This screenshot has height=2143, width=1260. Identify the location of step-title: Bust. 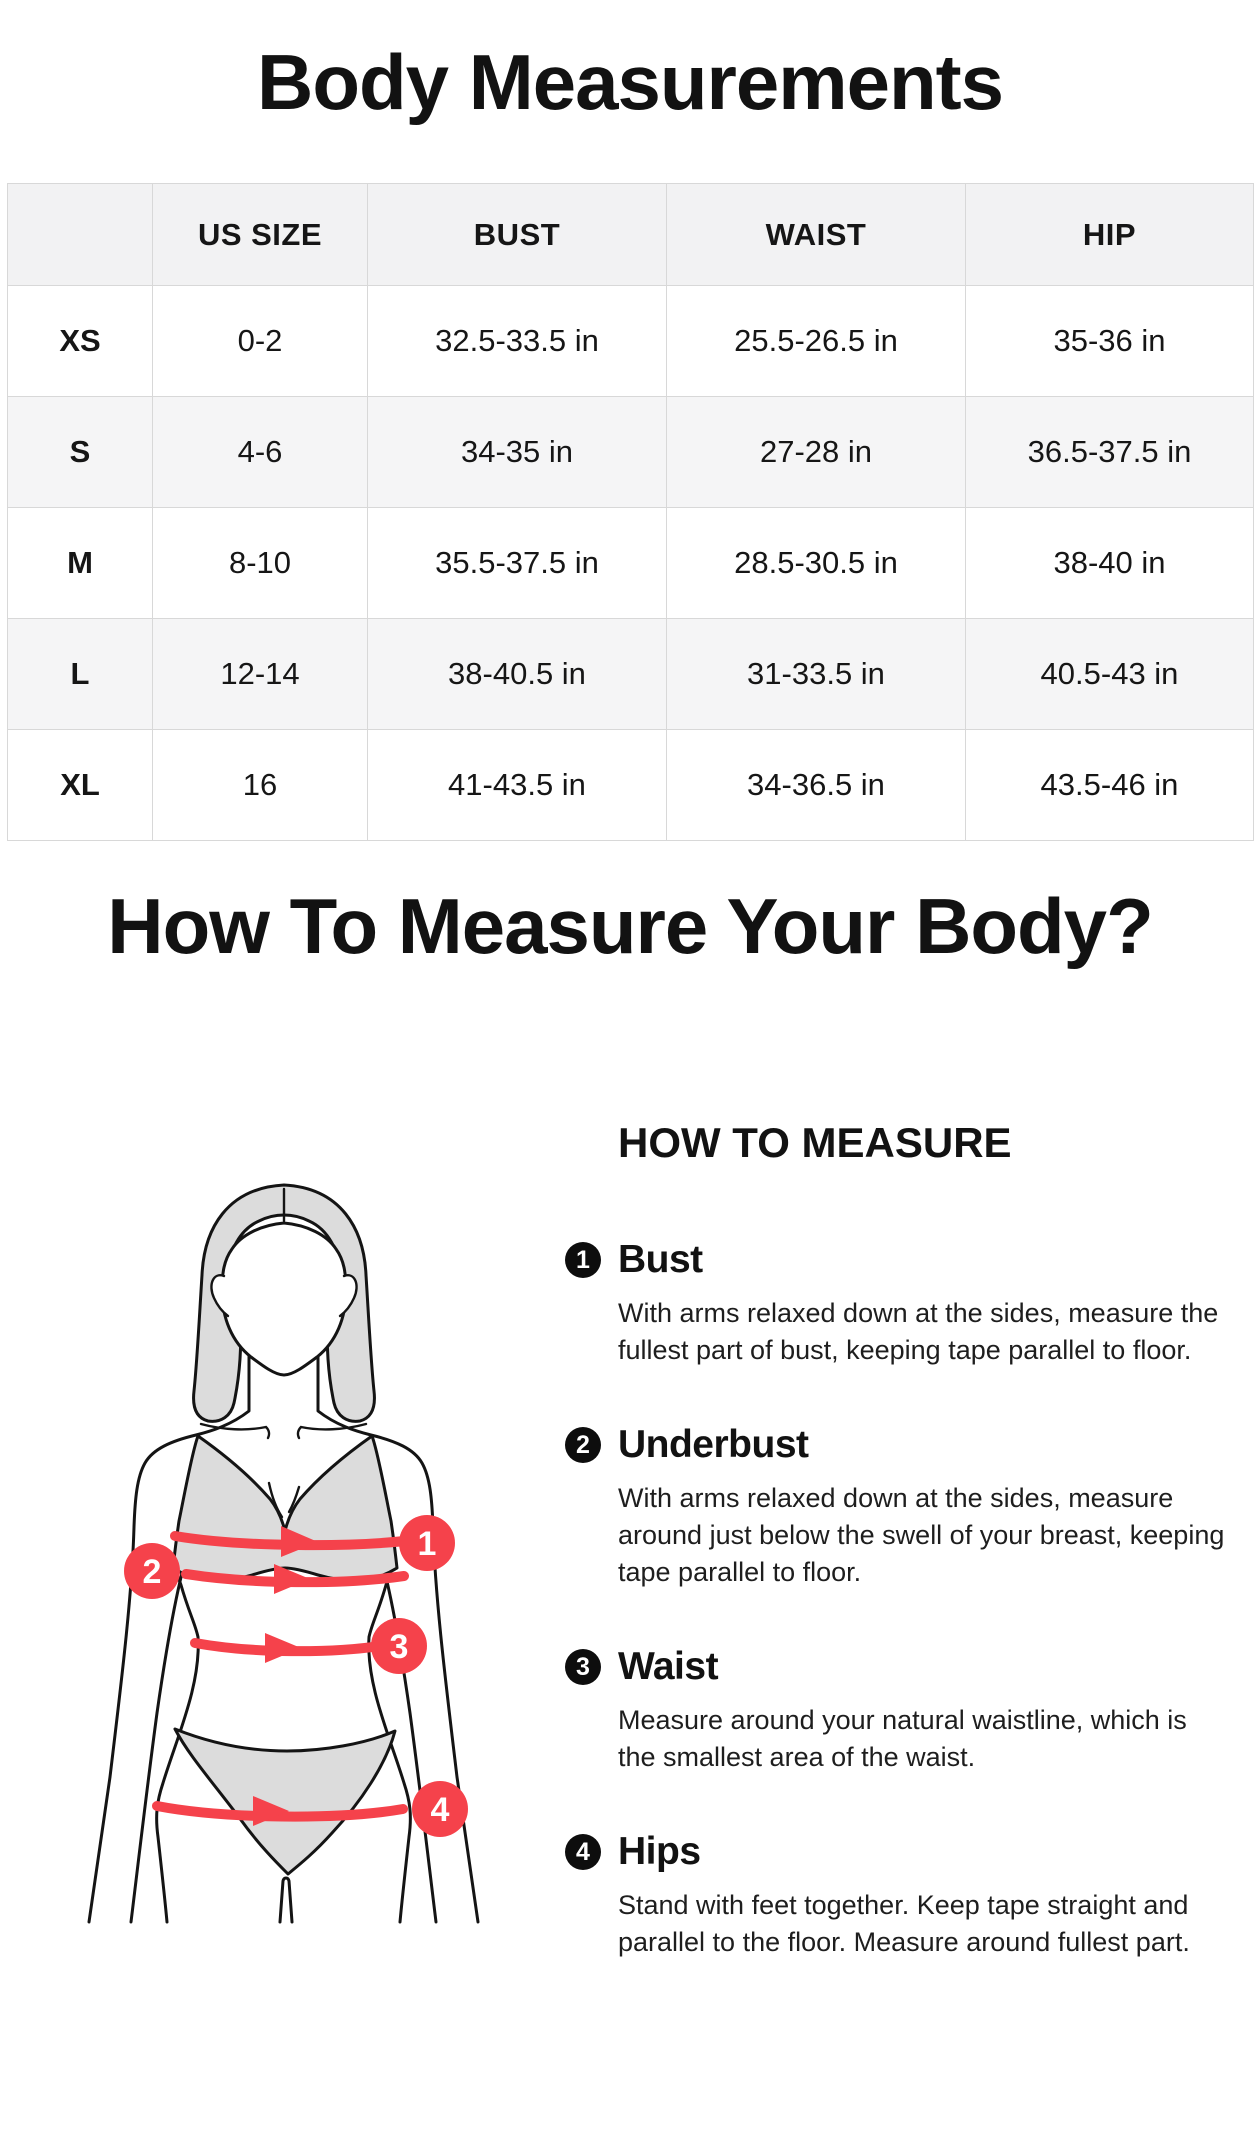
(660, 1259).